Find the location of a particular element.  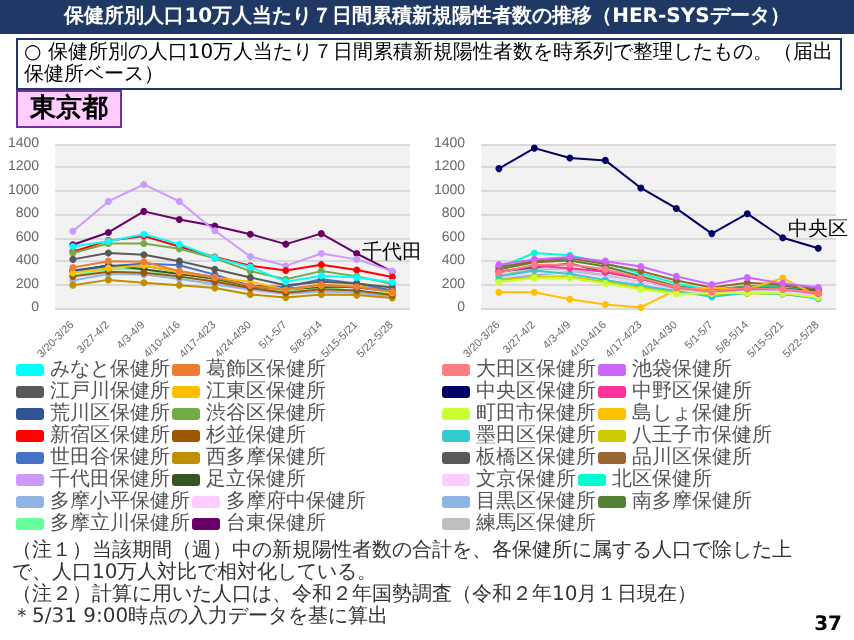

legend-label: 文京保健所 is located at coordinates (526, 479).